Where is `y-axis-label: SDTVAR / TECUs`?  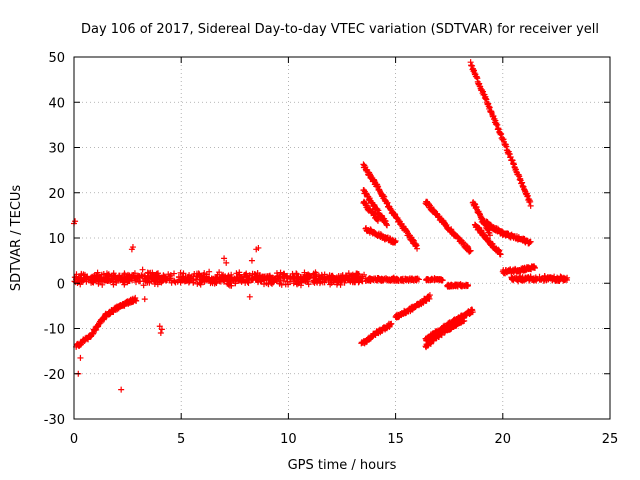
y-axis-label: SDTVAR / TECUs is located at coordinates (16, 238).